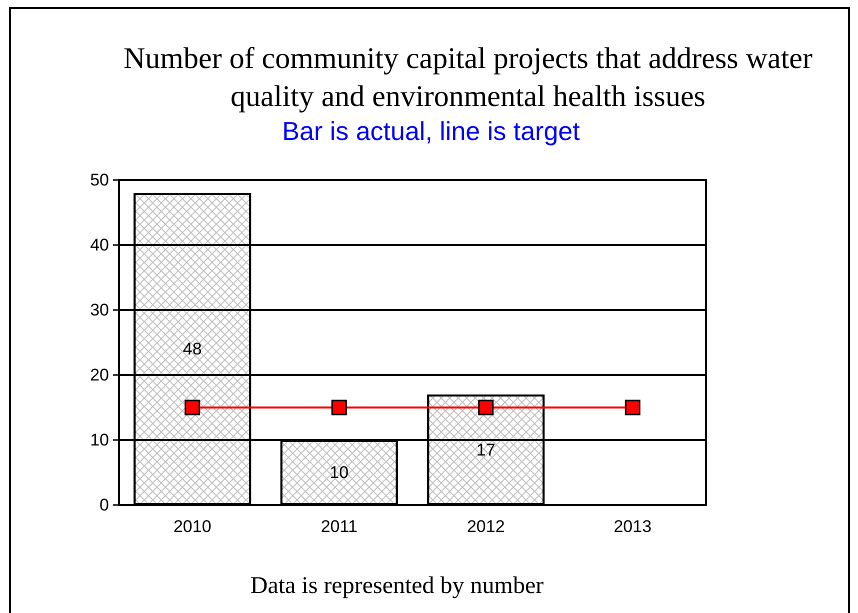 The width and height of the screenshot is (858, 613). Describe the element at coordinates (192, 526) in the screenshot. I see `x-tick-label: 2010` at that location.